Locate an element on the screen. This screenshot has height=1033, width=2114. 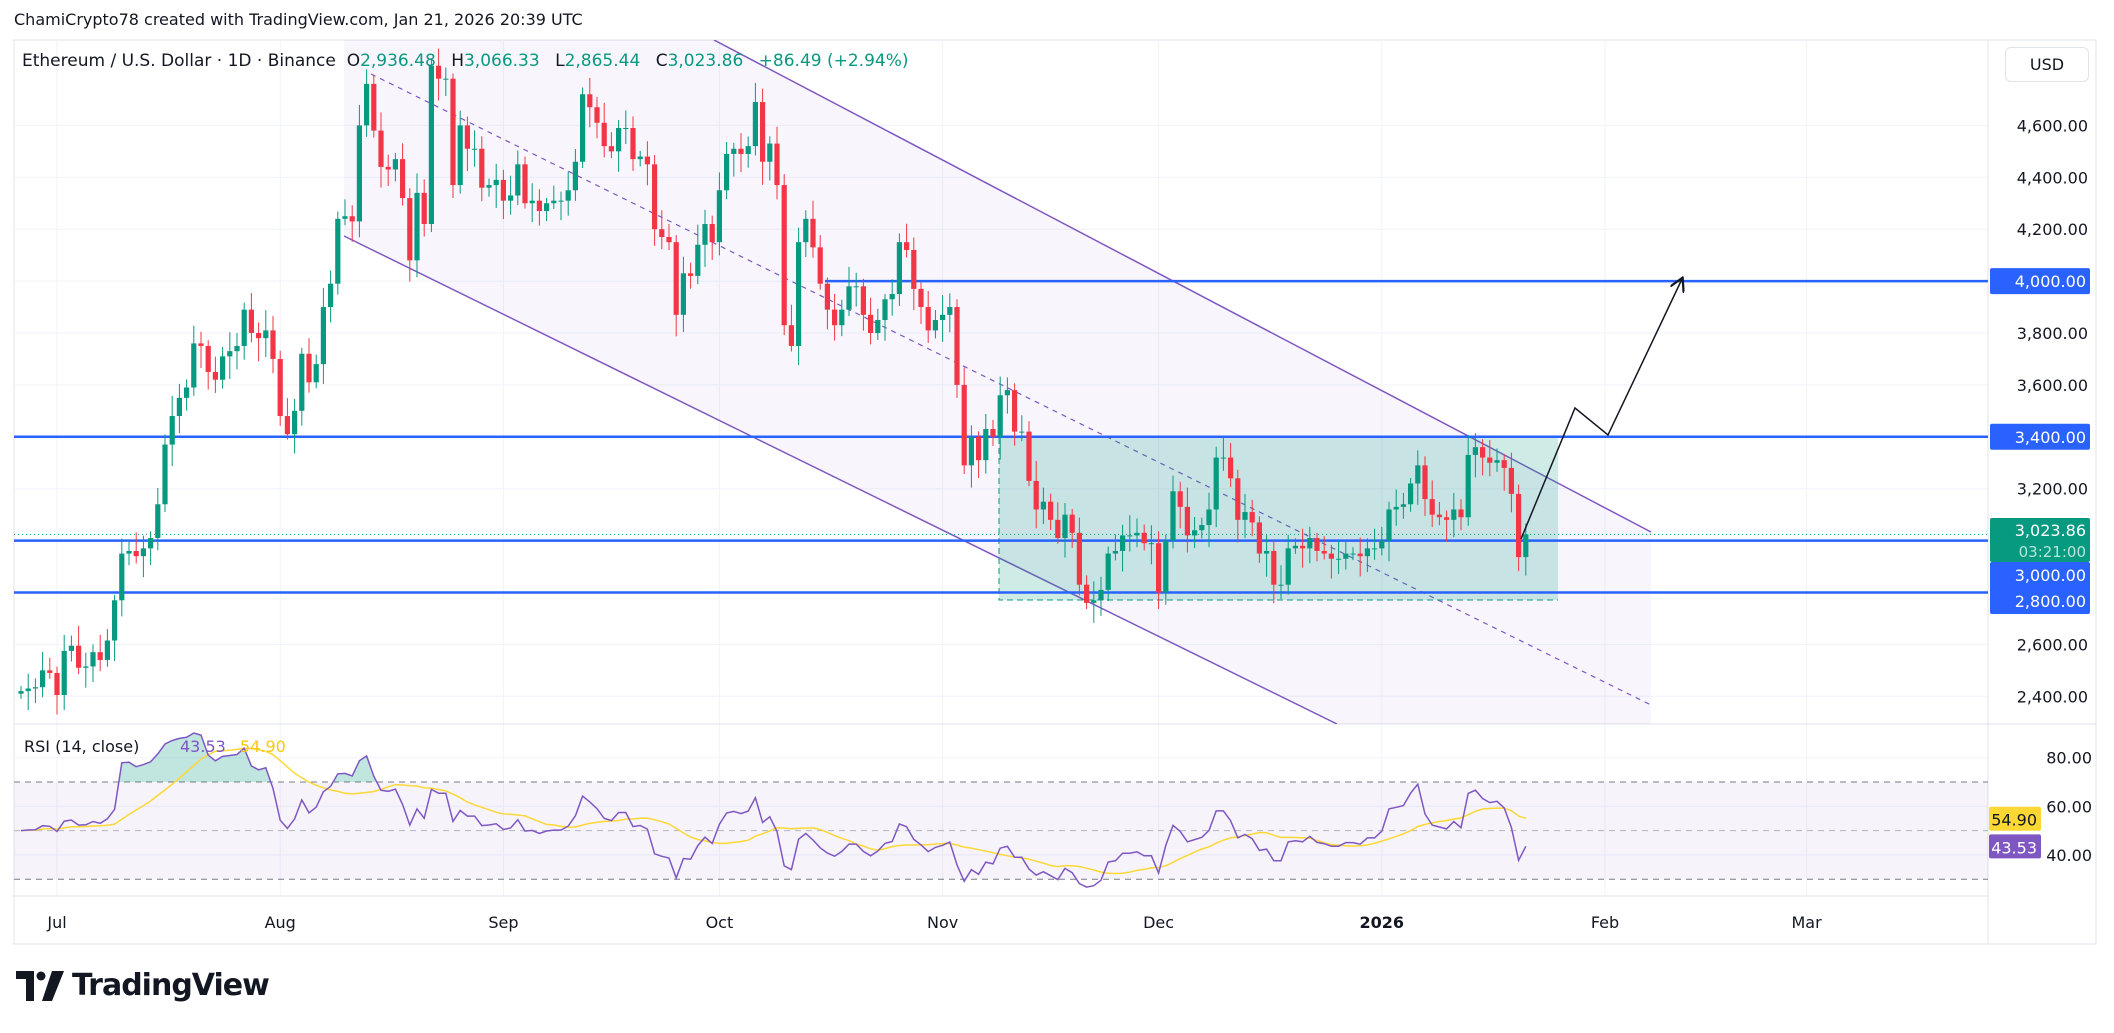
tradingview-logo-text: TradingView is located at coordinates (171, 985).